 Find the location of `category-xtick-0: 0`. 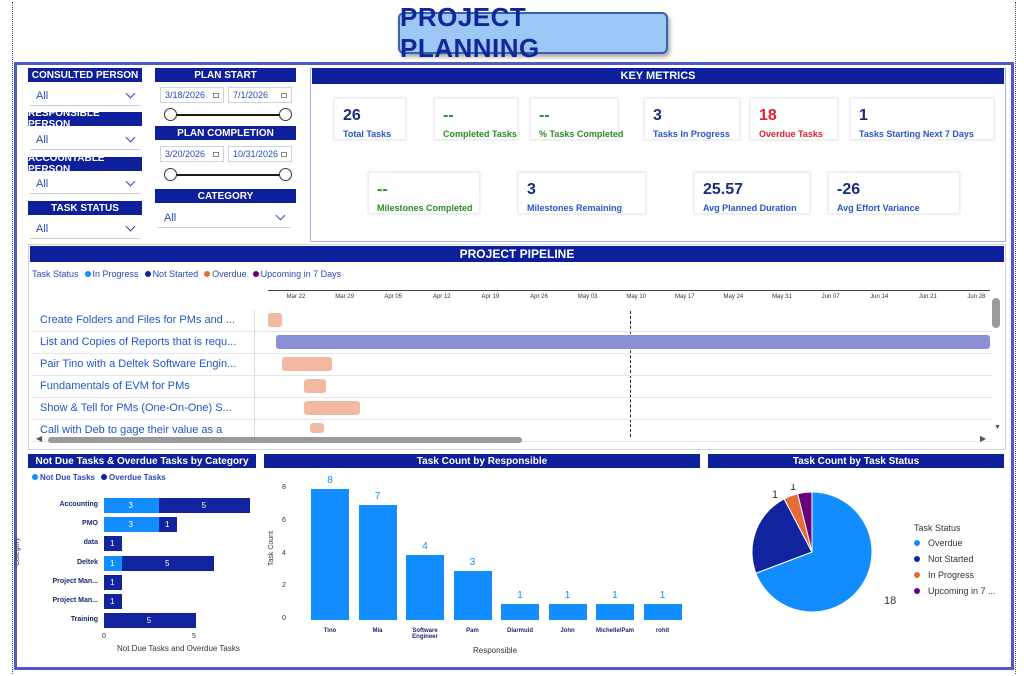

category-xtick-0: 0 is located at coordinates (104, 636).